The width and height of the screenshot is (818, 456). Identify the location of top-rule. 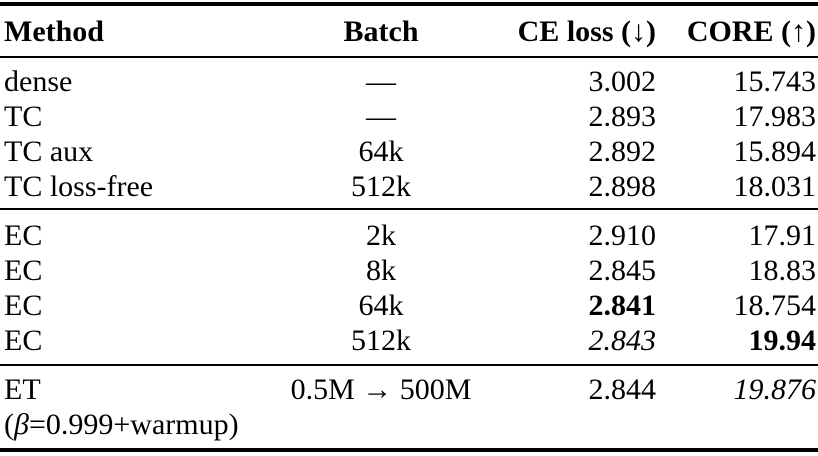
(409, 4).